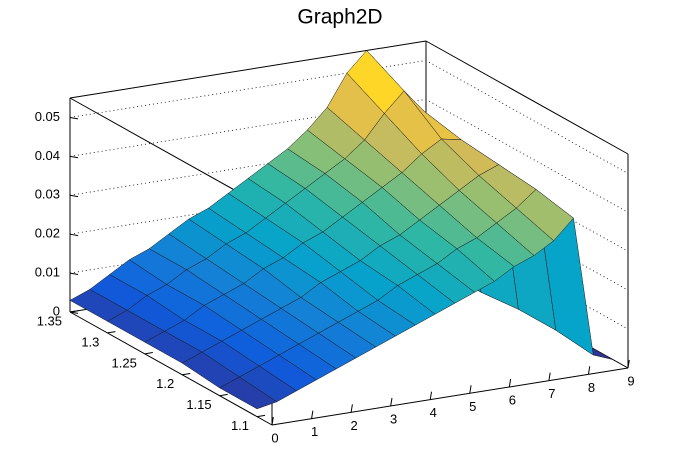 The image size is (696, 472). What do you see at coordinates (47, 272) in the screenshot?
I see `z-tick-label: 0.01` at bounding box center [47, 272].